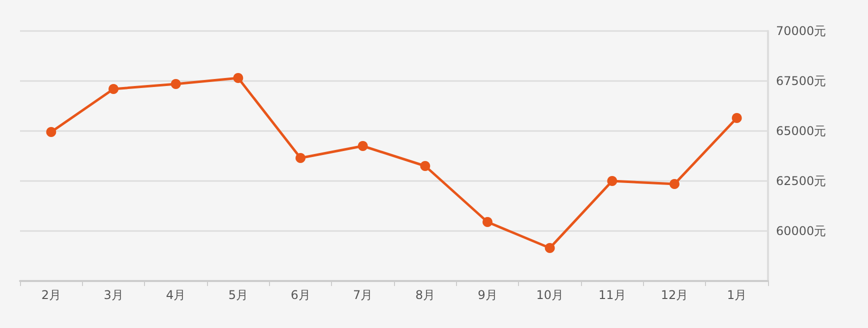  I want to click on x-tick-label: 9月, so click(488, 295).